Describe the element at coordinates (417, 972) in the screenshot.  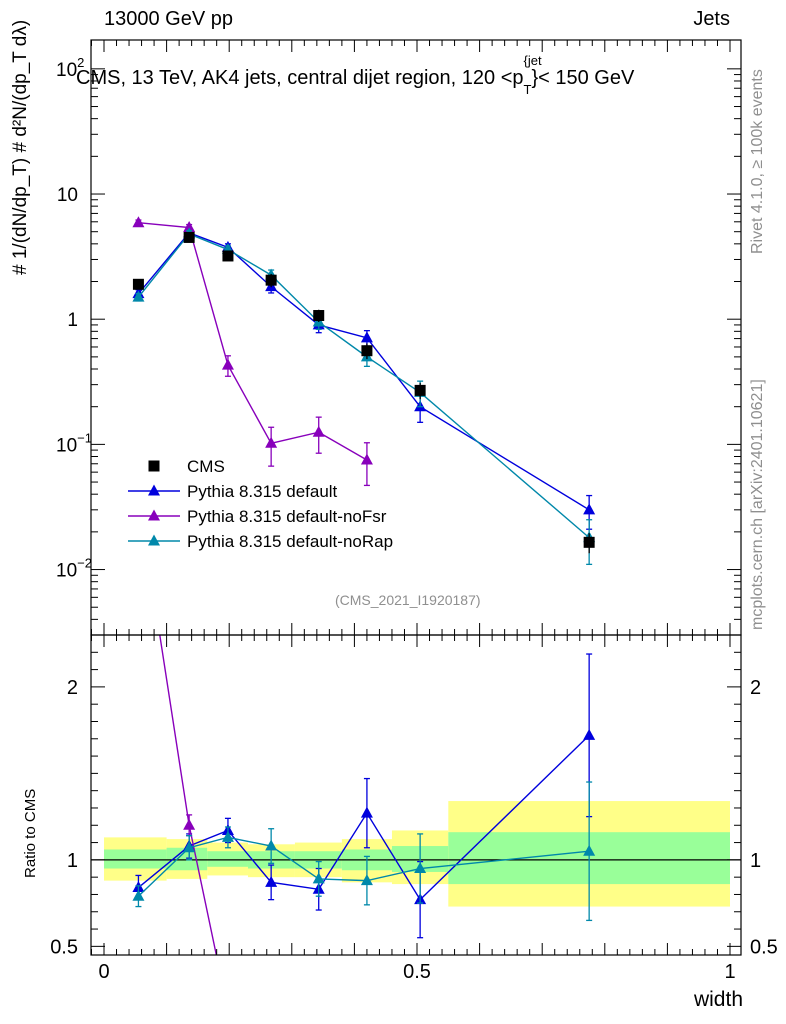
I see `x-tick-label: 0.5` at that location.